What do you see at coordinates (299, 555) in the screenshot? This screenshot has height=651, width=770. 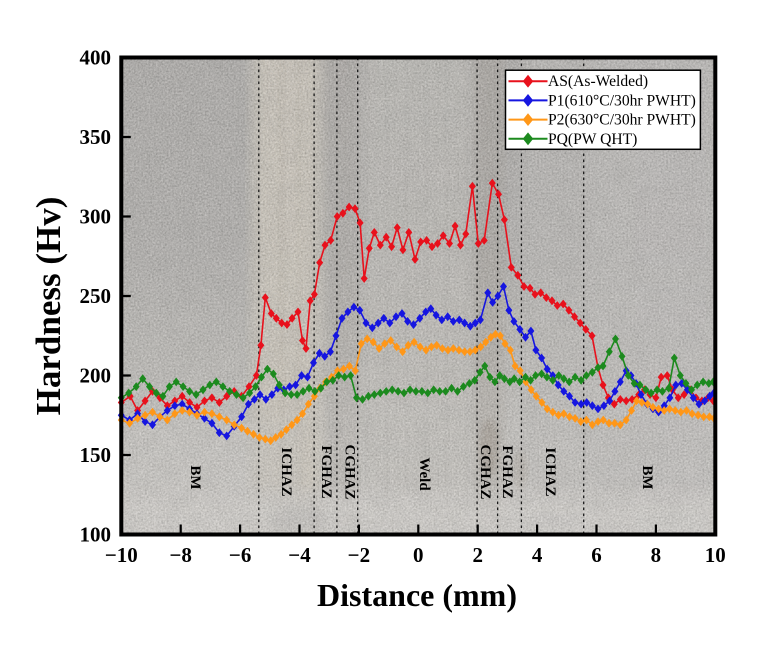 I see `svg-text: −4` at bounding box center [299, 555].